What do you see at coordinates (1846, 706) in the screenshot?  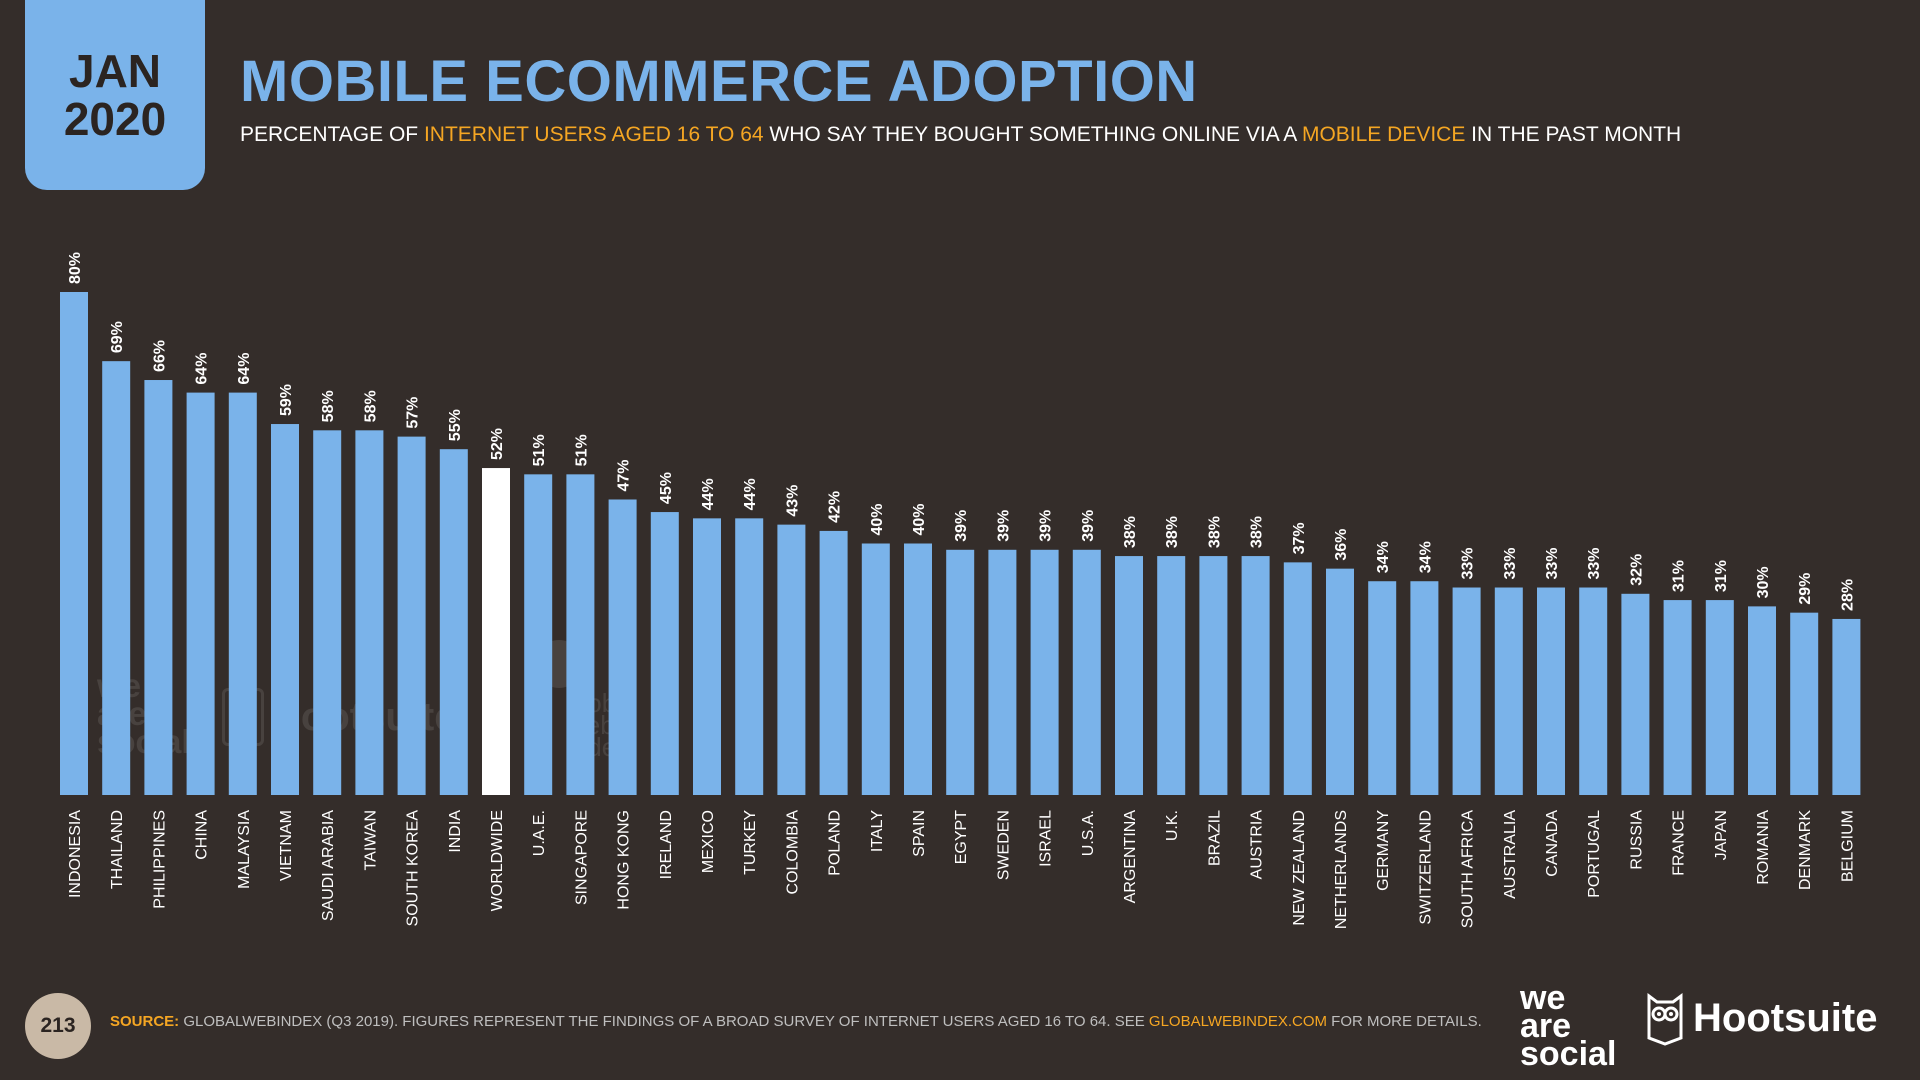 I see `bar-belgium` at bounding box center [1846, 706].